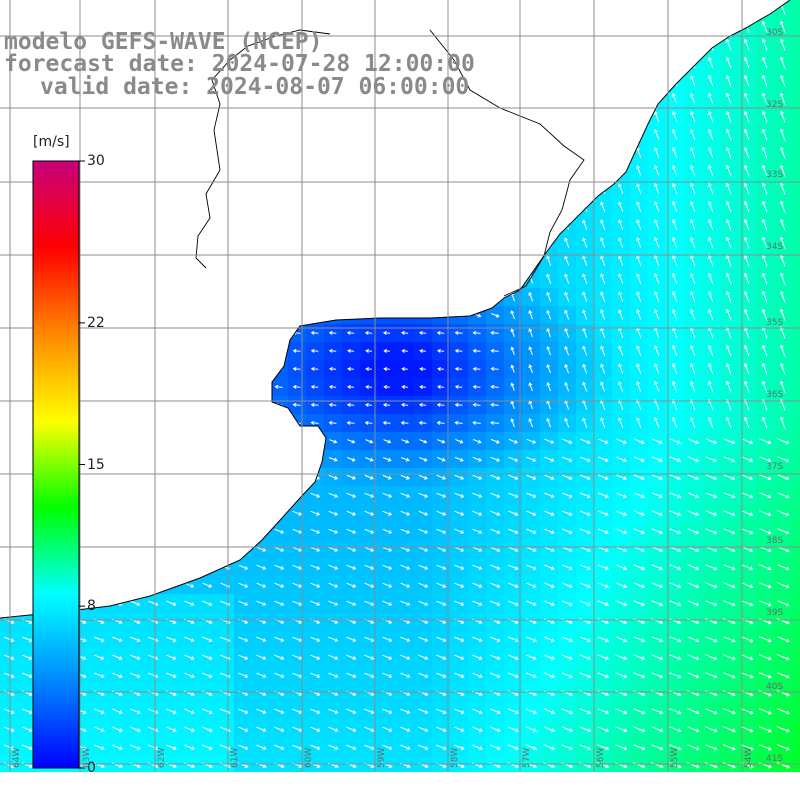 Image resolution: width=800 pixels, height=800 pixels. What do you see at coordinates (91, 606) in the screenshot?
I see `colorbar-tick-label: 8` at bounding box center [91, 606].